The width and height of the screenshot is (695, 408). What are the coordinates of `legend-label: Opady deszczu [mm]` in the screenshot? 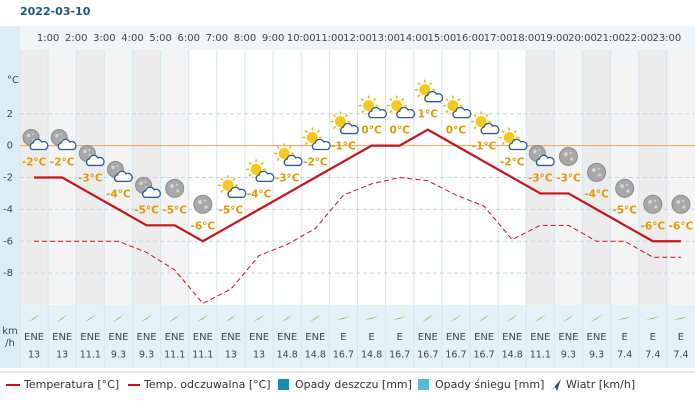 It's located at (353, 384).